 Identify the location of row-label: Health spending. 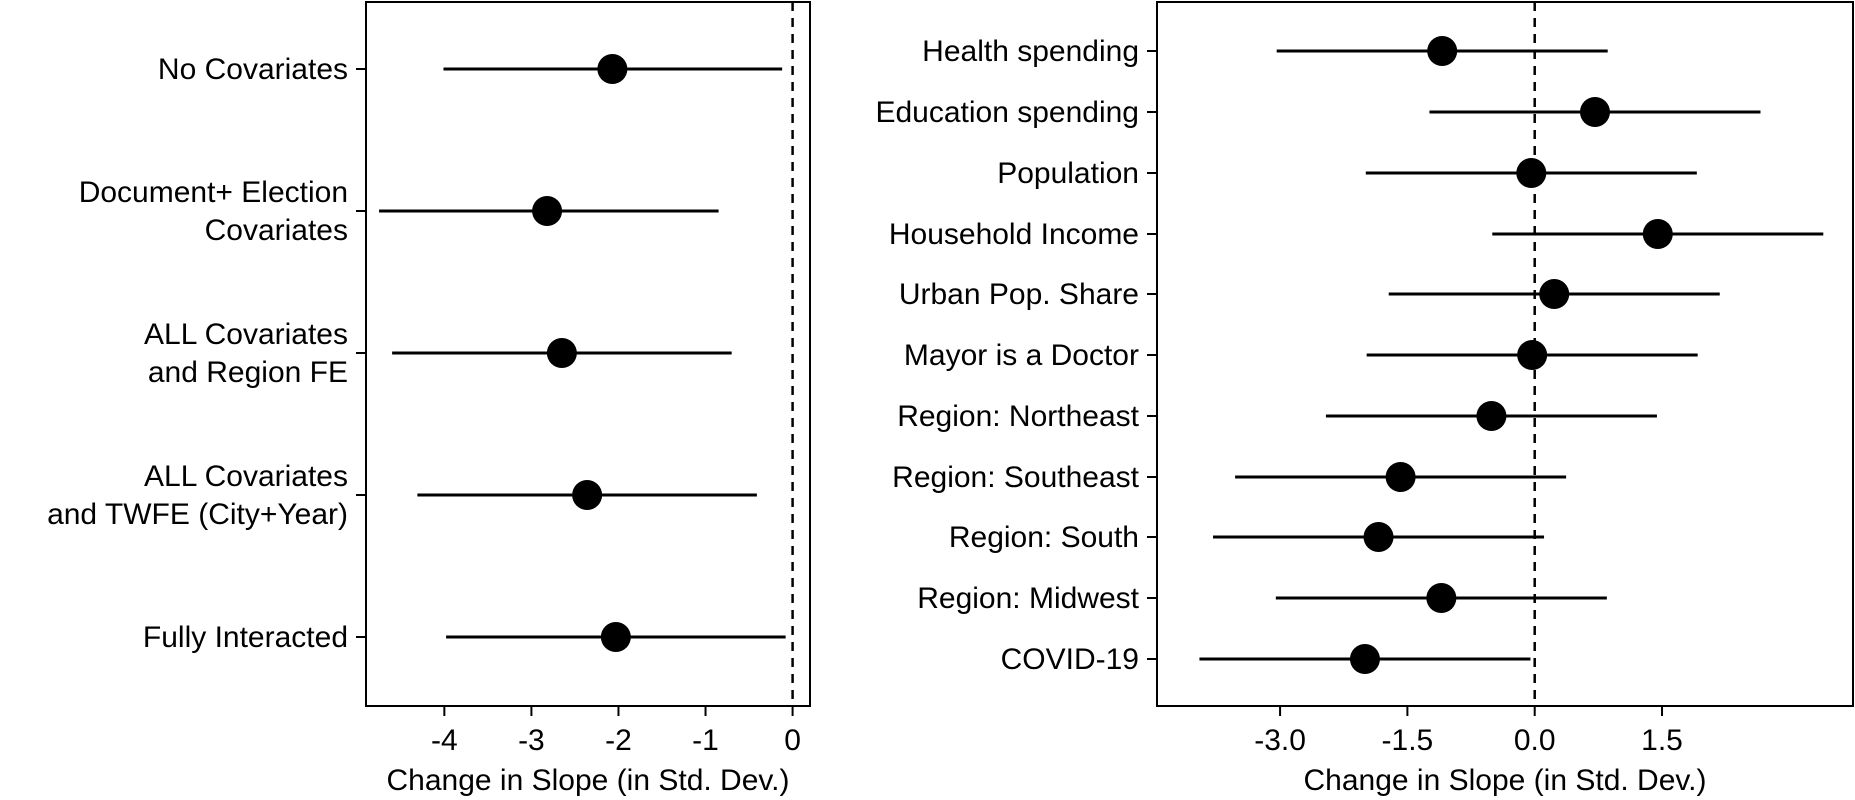
(1030, 51).